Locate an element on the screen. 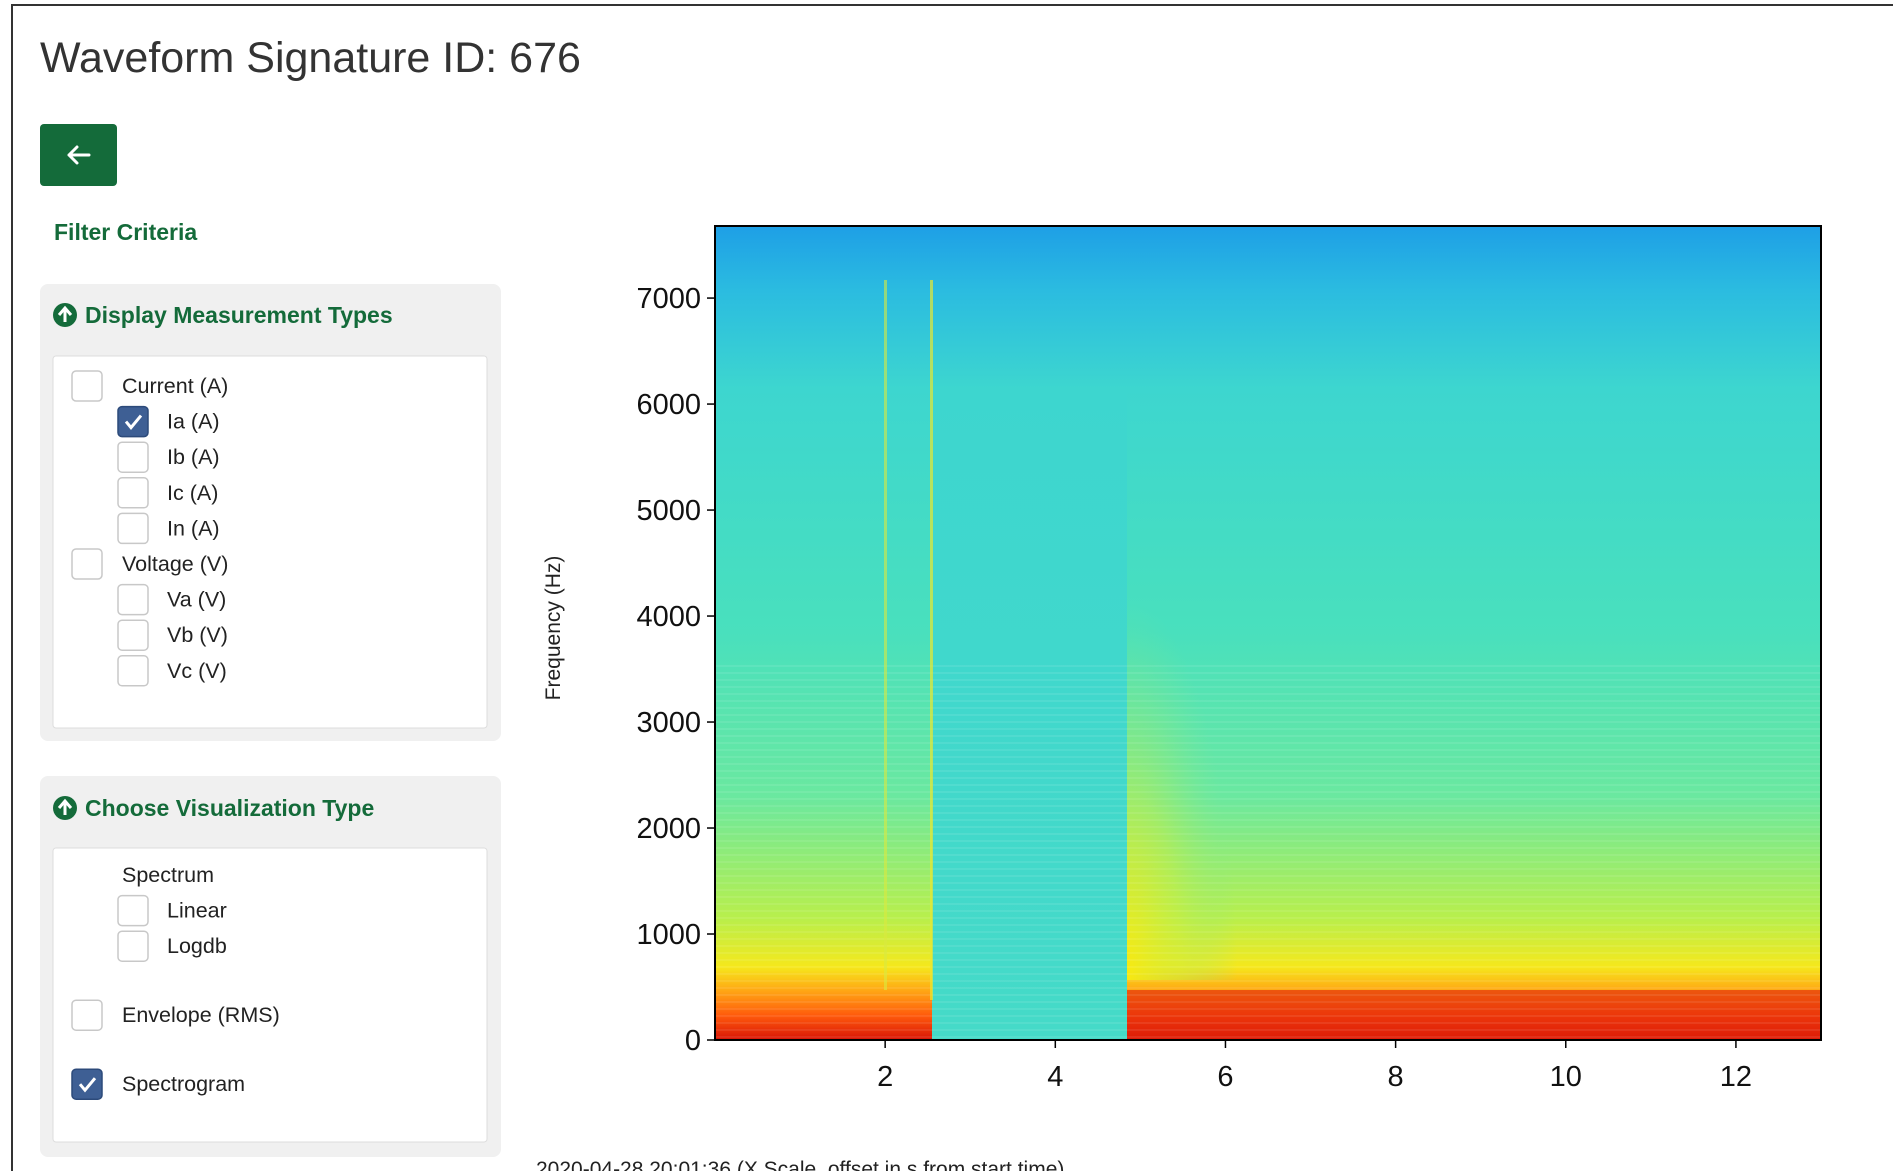 The height and width of the screenshot is (1171, 1893). back-button is located at coordinates (78, 155).